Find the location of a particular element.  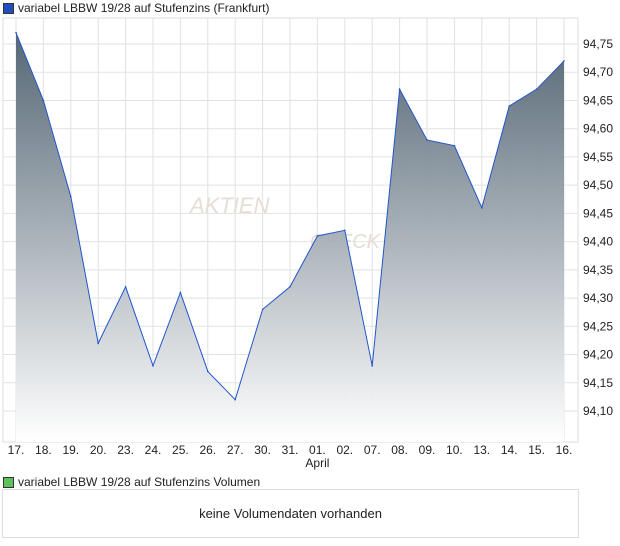

x-tick-label: 07. is located at coordinates (372, 450).